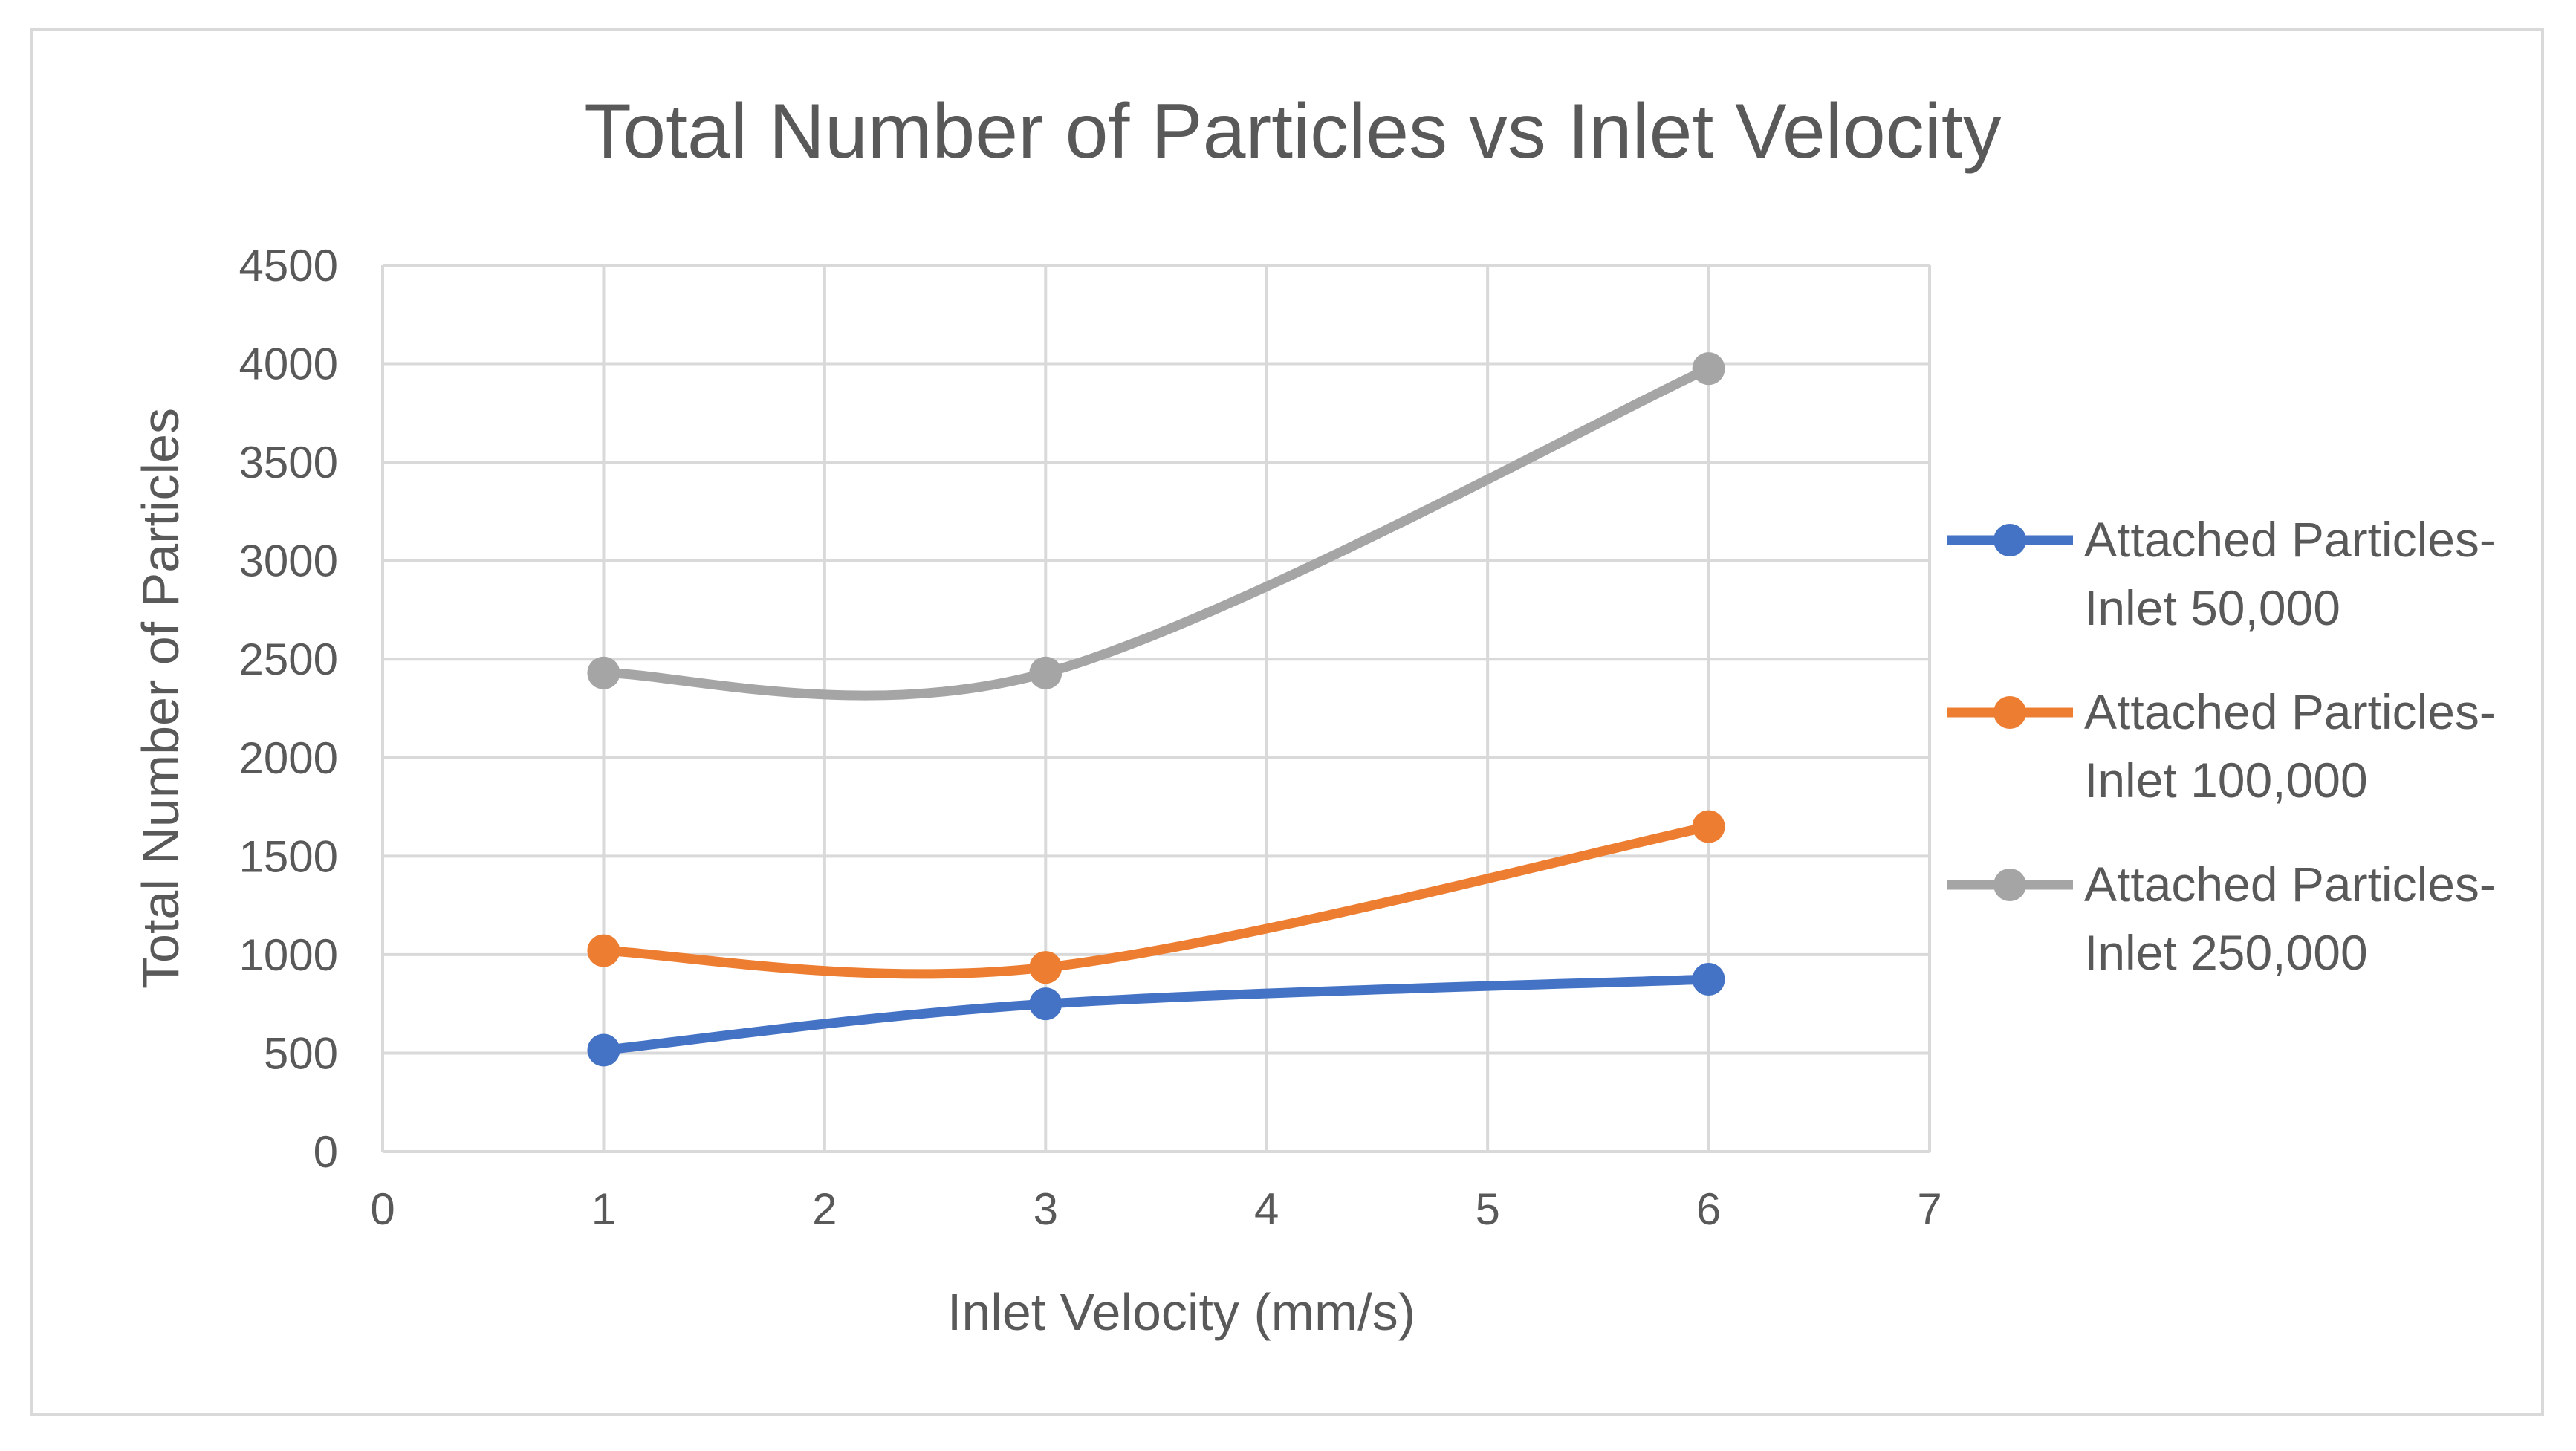 The width and height of the screenshot is (2576, 1451). What do you see at coordinates (288, 758) in the screenshot?
I see `y-tick-label: 2000` at bounding box center [288, 758].